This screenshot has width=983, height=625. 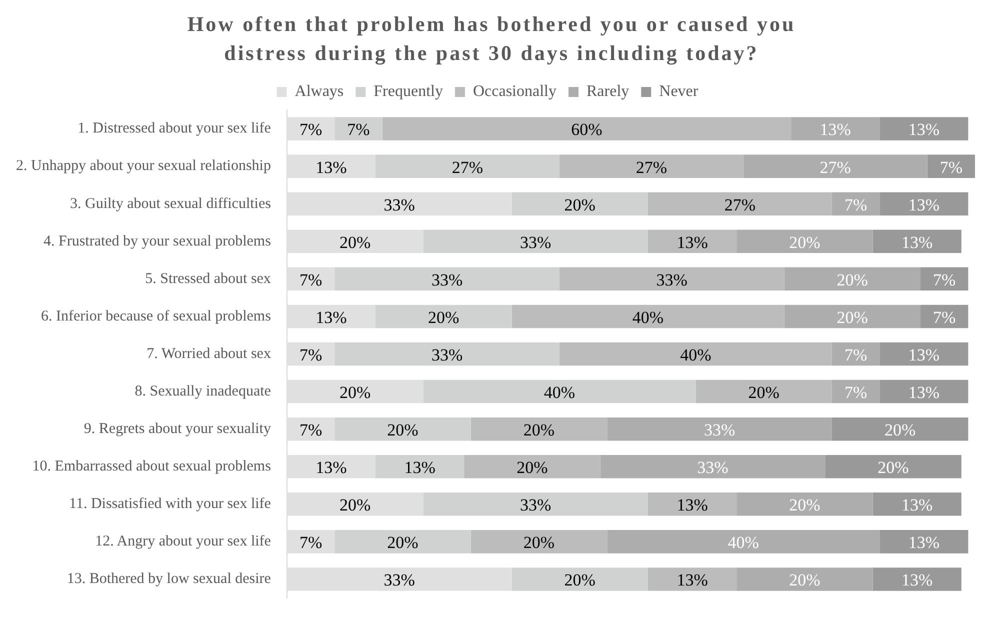 What do you see at coordinates (679, 91) in the screenshot?
I see `legend-label: Never` at bounding box center [679, 91].